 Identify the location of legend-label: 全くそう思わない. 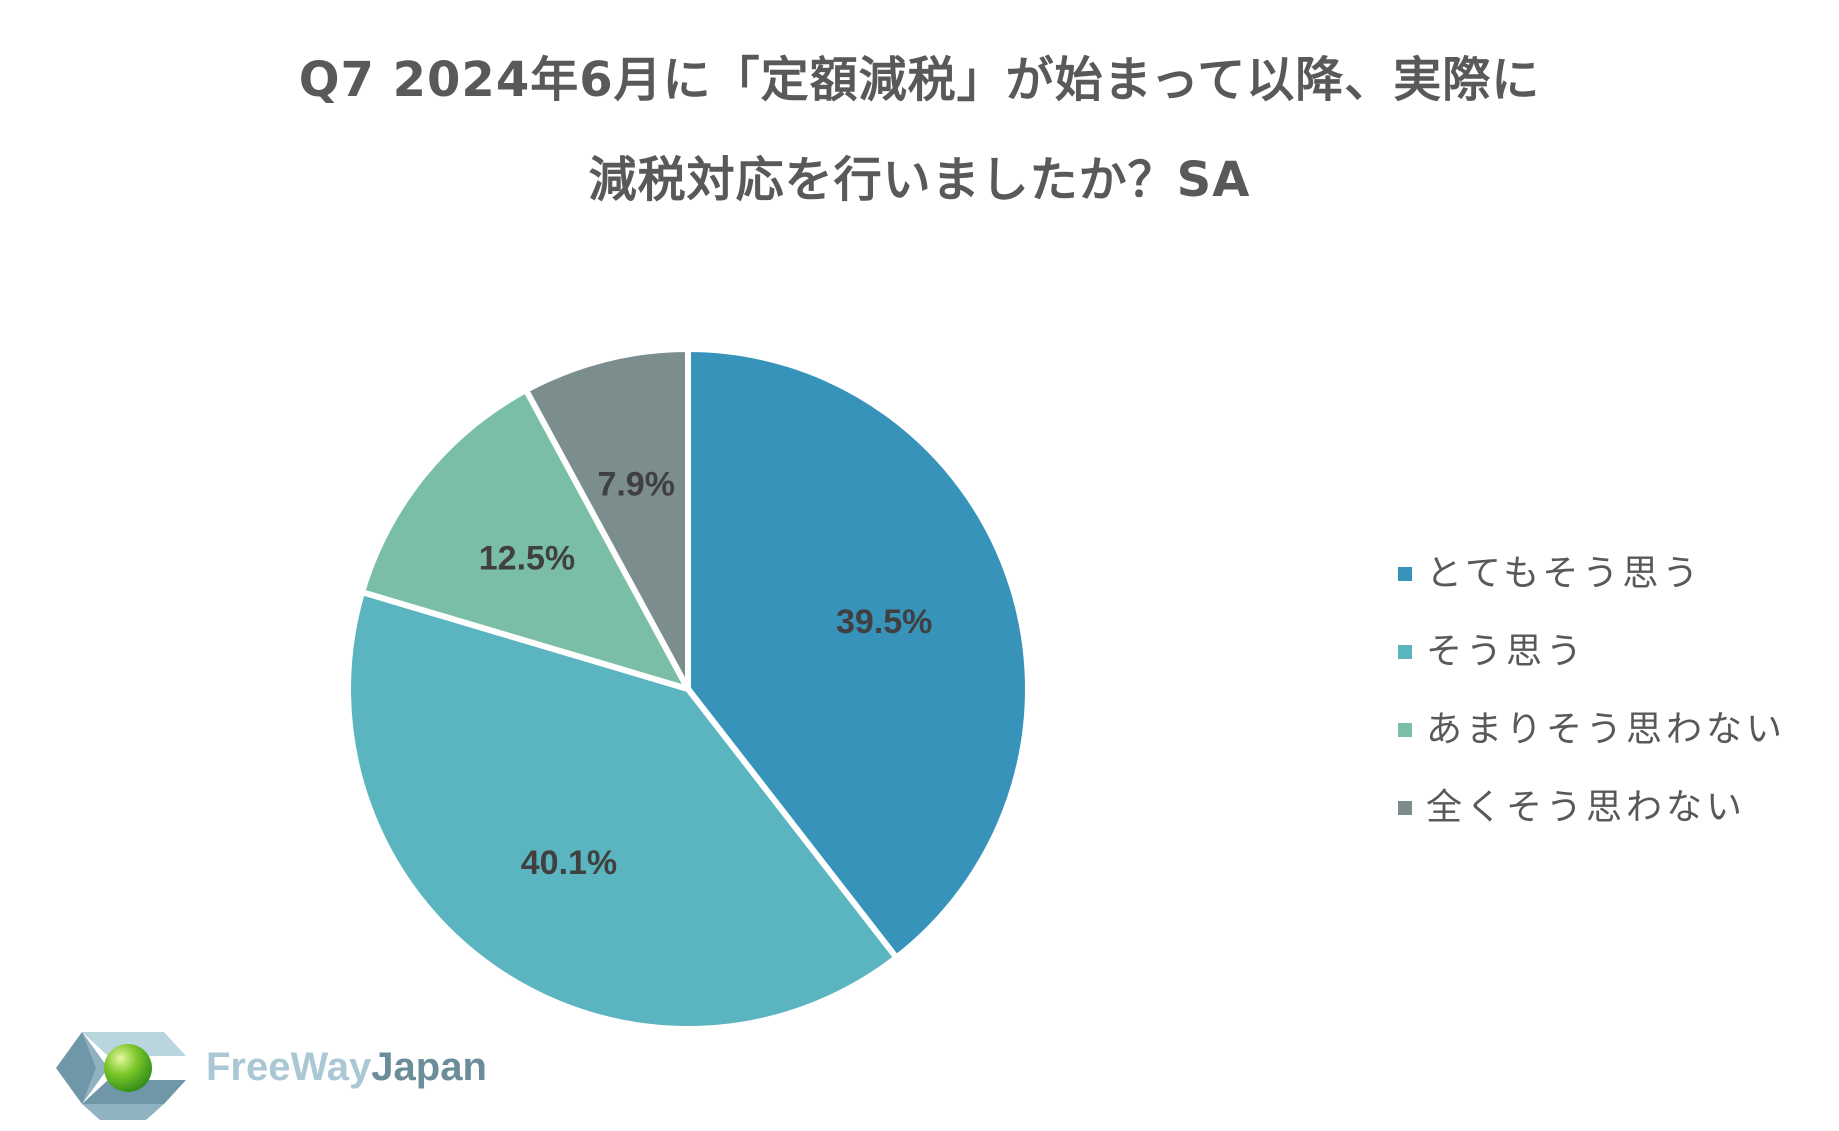
(1586, 807).